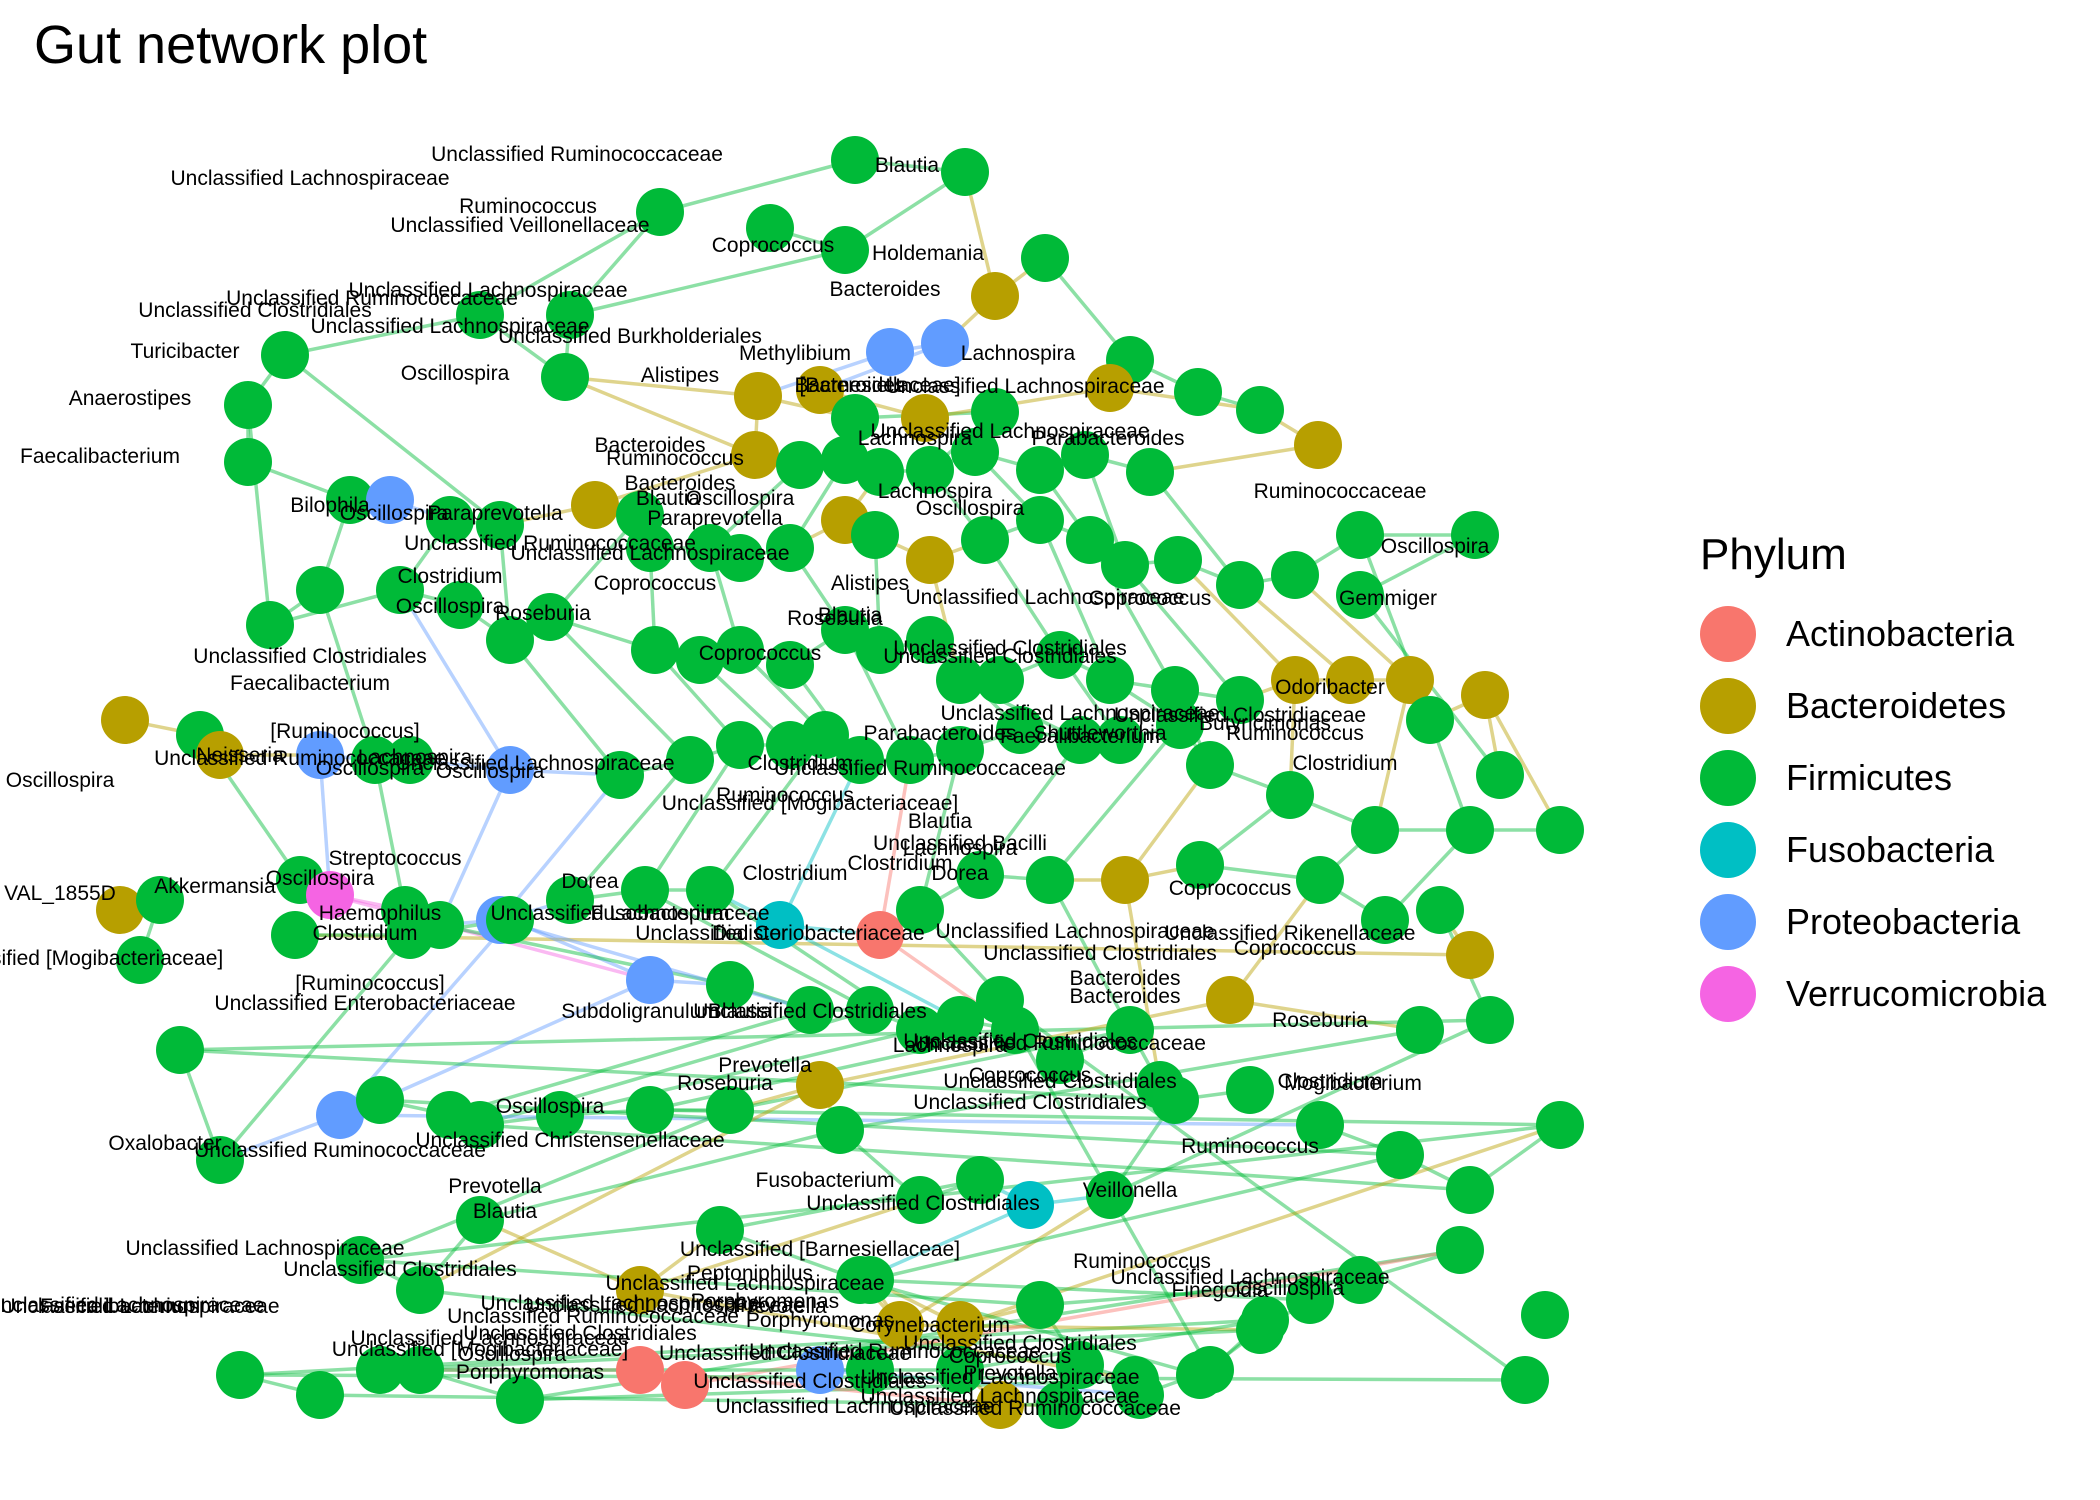 This screenshot has height=1500, width=2100. I want to click on node-label: Coprococcus, so click(1230, 888).